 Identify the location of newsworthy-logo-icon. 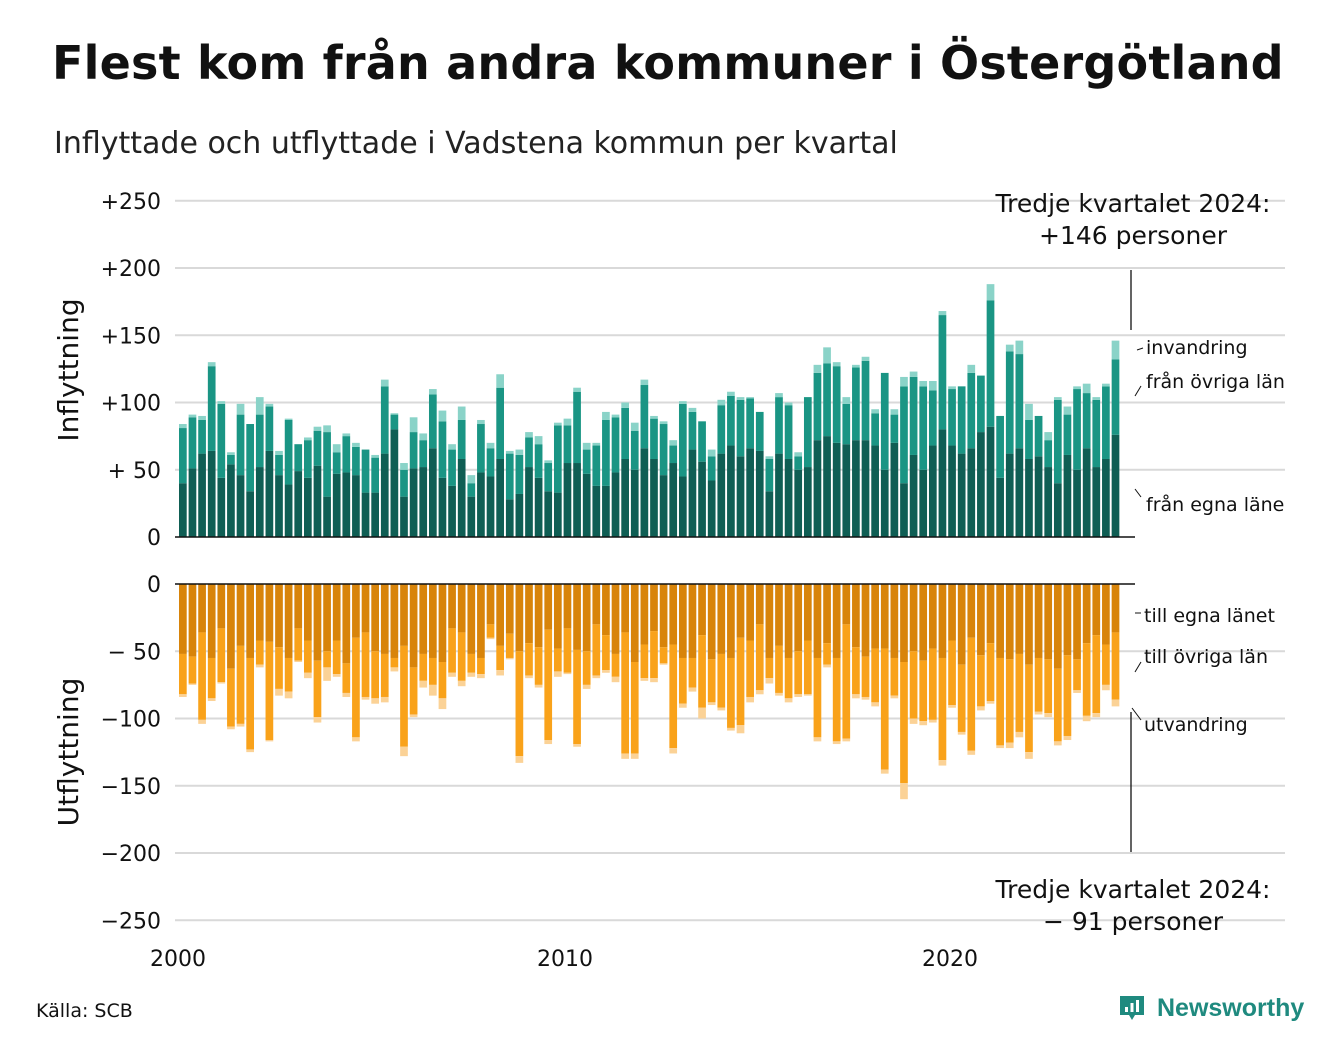
(1132, 1008).